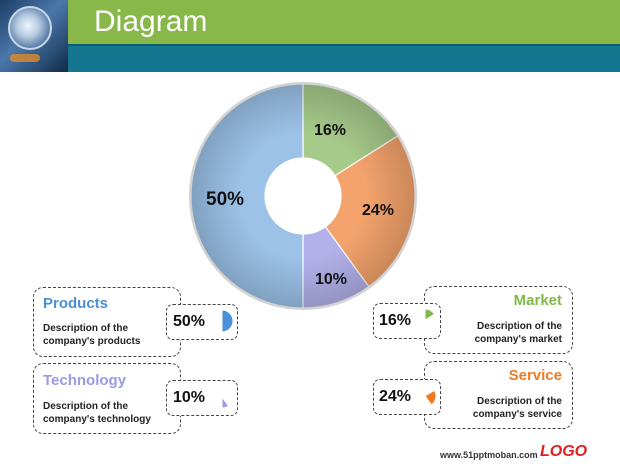  Describe the element at coordinates (30, 28) in the screenshot. I see `headlight-icon` at that location.